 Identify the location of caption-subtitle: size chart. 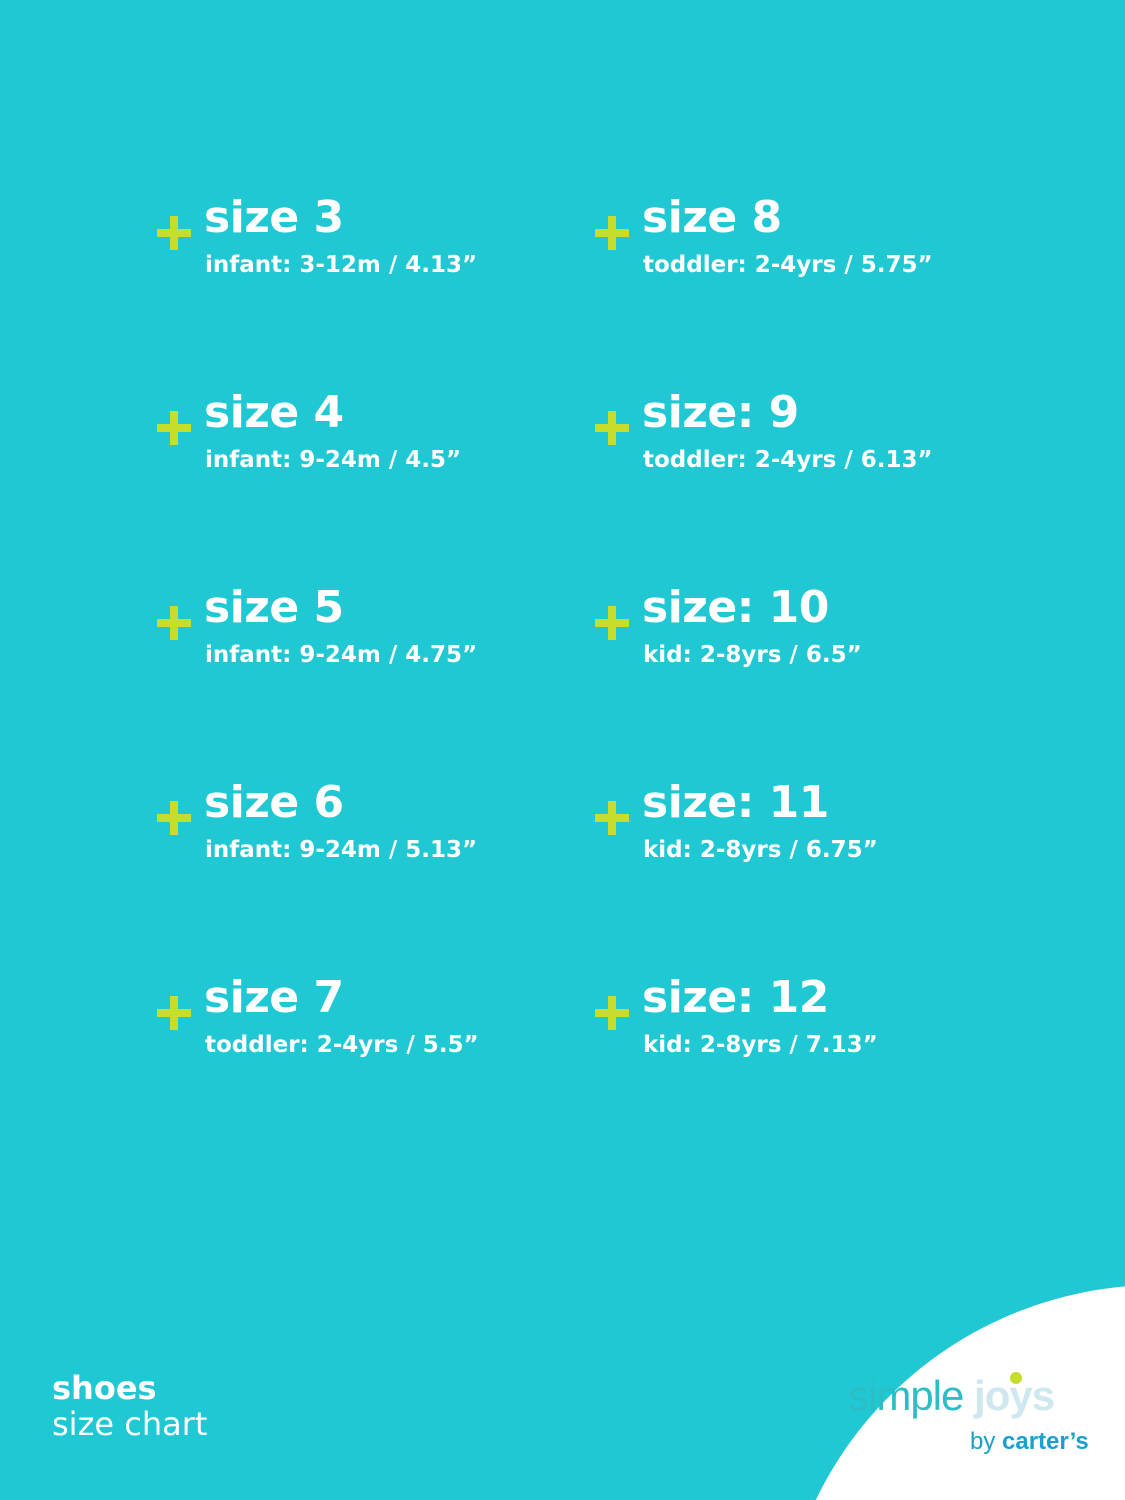
(130, 1424).